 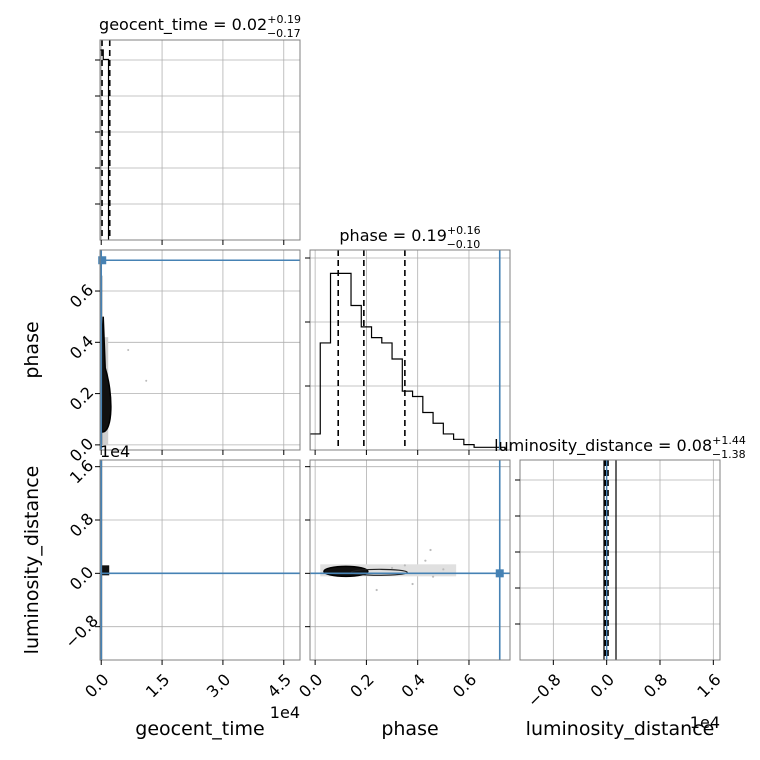 I want to click on y-axis-label-phase: phase, so click(x=32, y=349).